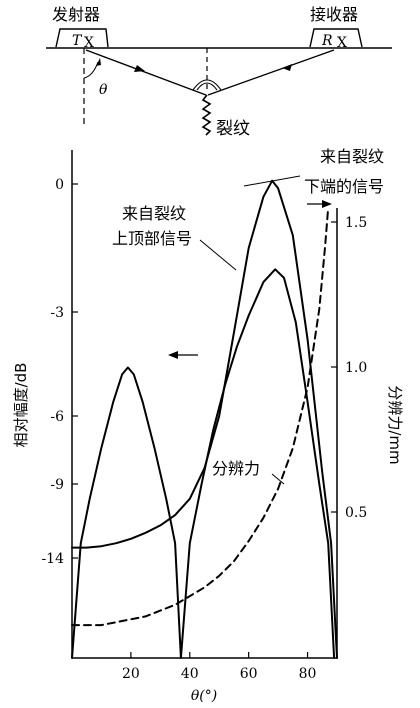 The height and width of the screenshot is (708, 420). What do you see at coordinates (336, 38) in the screenshot?
I see `receiver-probe-shape` at bounding box center [336, 38].